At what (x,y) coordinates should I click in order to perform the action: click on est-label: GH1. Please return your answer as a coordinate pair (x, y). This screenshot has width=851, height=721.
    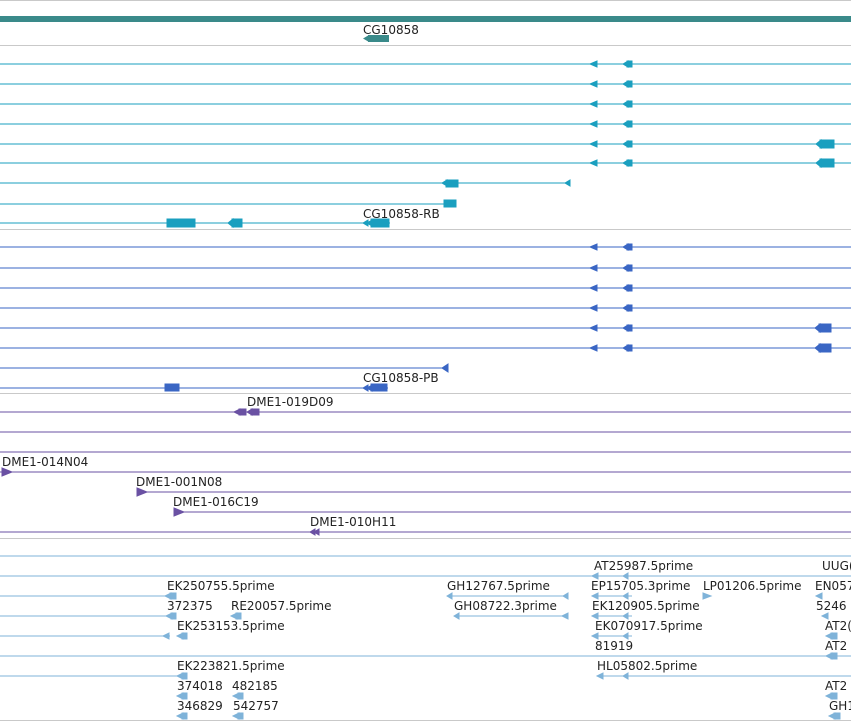
    Looking at the image, I should click on (840, 706).